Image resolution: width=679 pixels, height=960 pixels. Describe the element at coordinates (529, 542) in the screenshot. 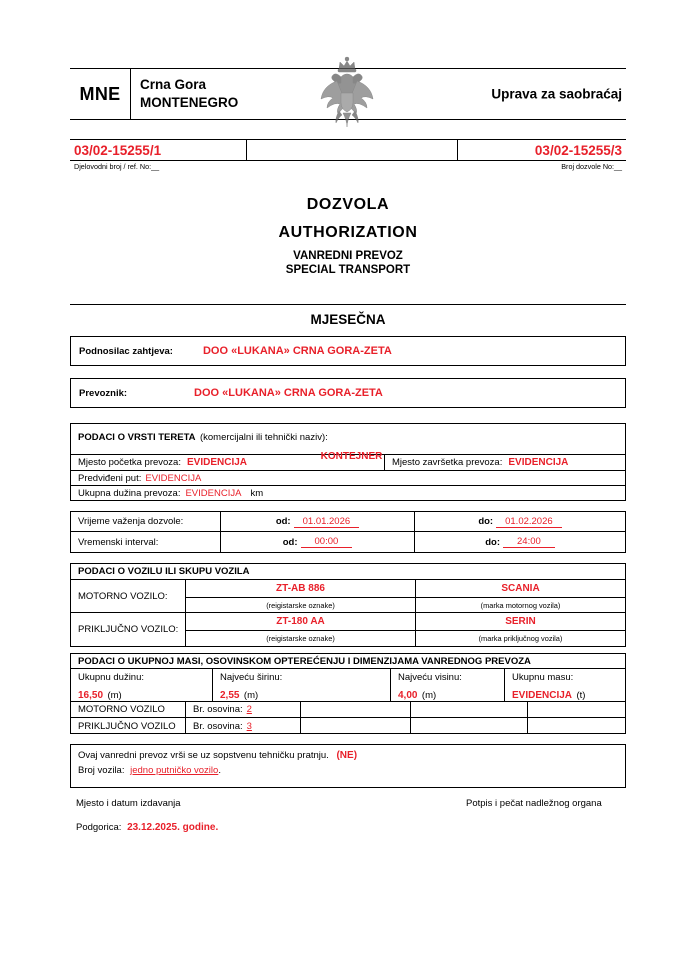

I see `validity-time-to: 24:00` at that location.